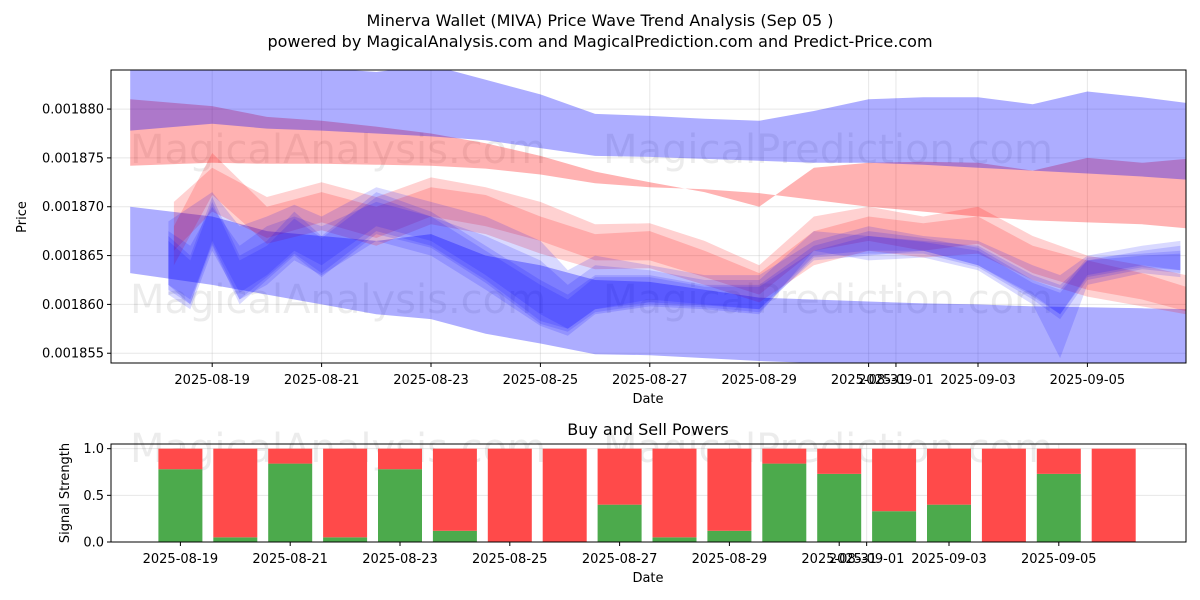  What do you see at coordinates (290, 559) in the screenshot?
I see `signal-x-tick-label: 2025-08-21` at bounding box center [290, 559].